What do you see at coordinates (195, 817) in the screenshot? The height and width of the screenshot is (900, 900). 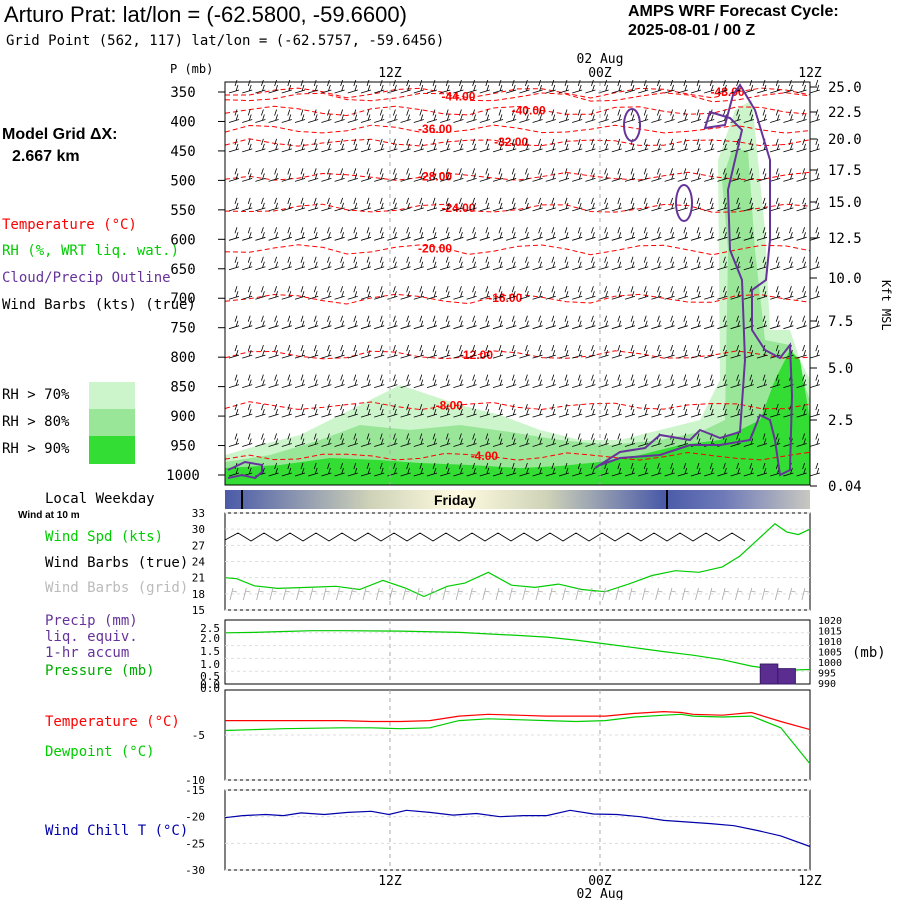 I see `chill-tick-label: -20` at bounding box center [195, 817].